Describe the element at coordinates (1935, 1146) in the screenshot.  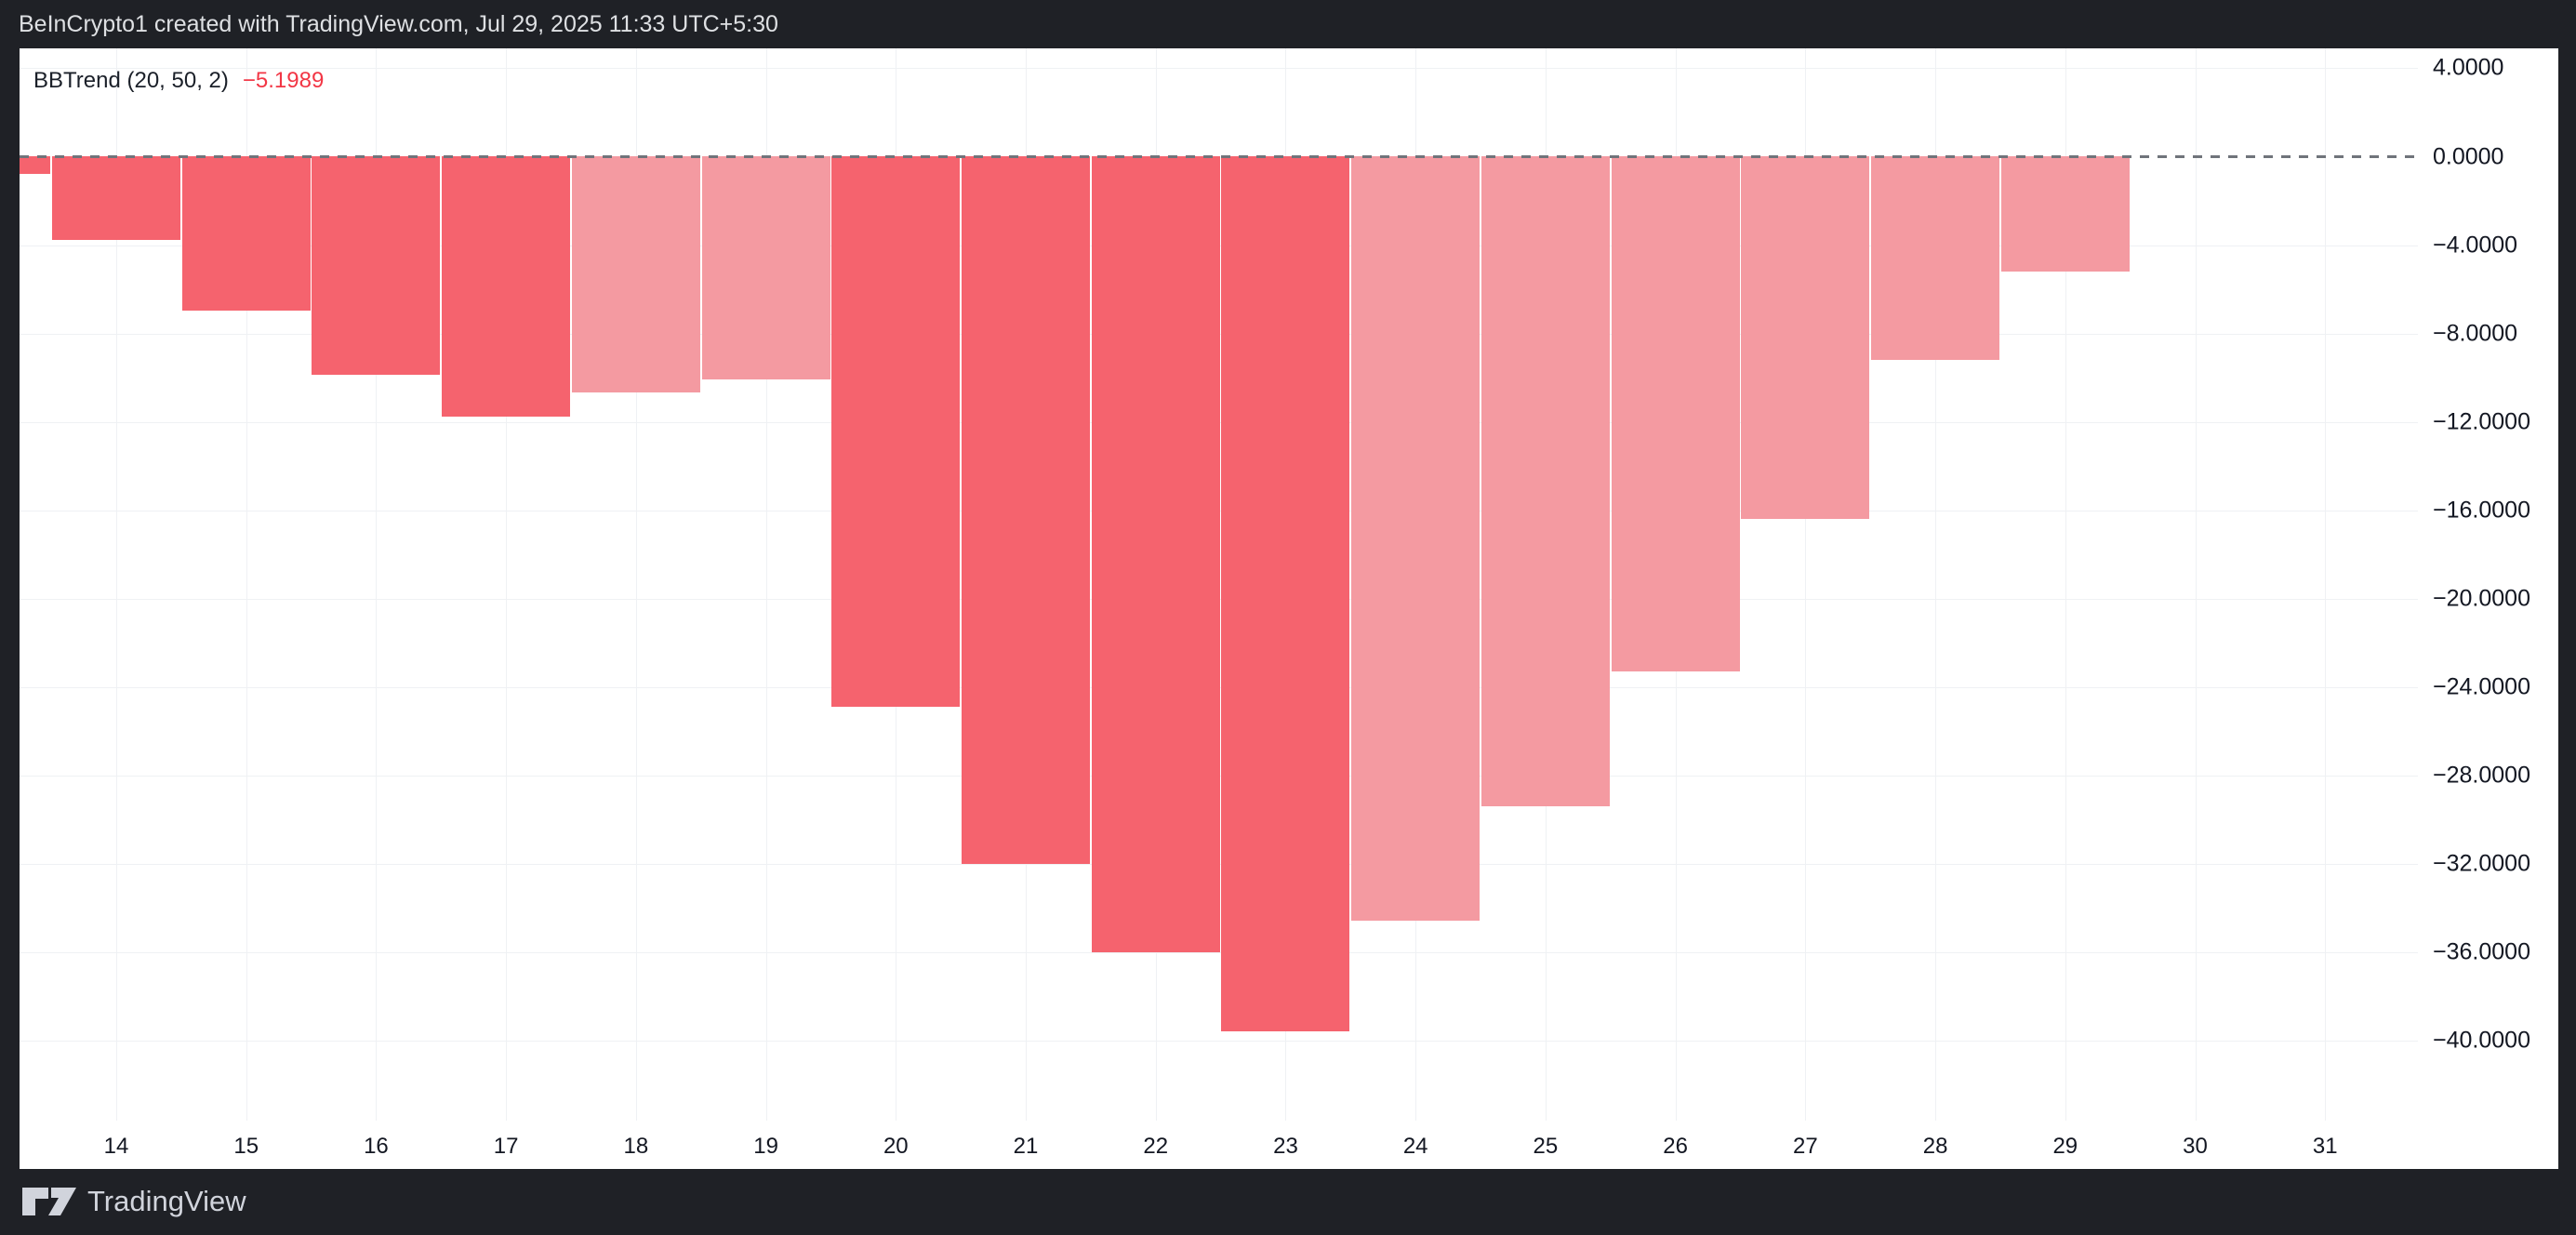
I see `time-scale-label: 28` at that location.